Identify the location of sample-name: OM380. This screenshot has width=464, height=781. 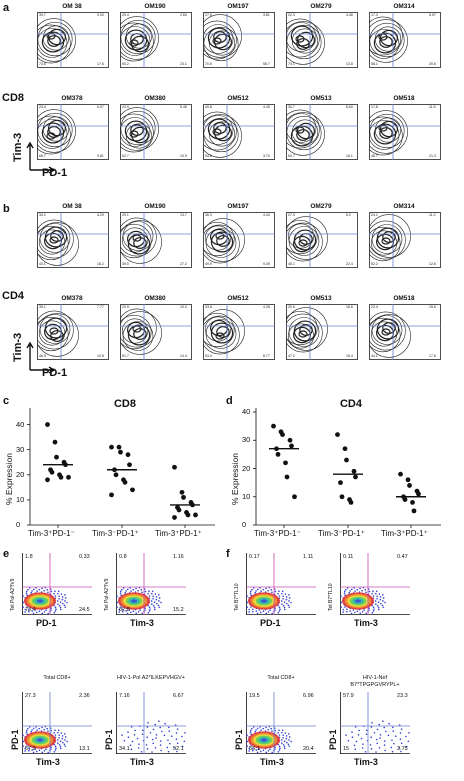
(155, 298).